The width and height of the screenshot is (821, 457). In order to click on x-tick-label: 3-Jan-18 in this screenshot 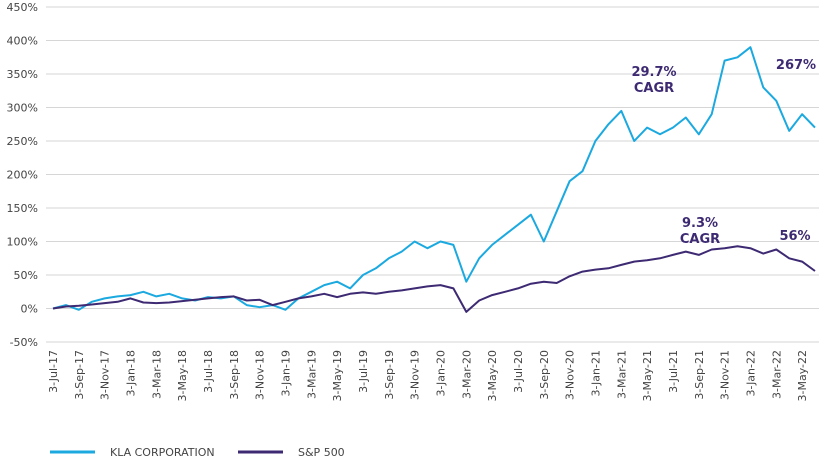, I will do `click(130, 373)`.